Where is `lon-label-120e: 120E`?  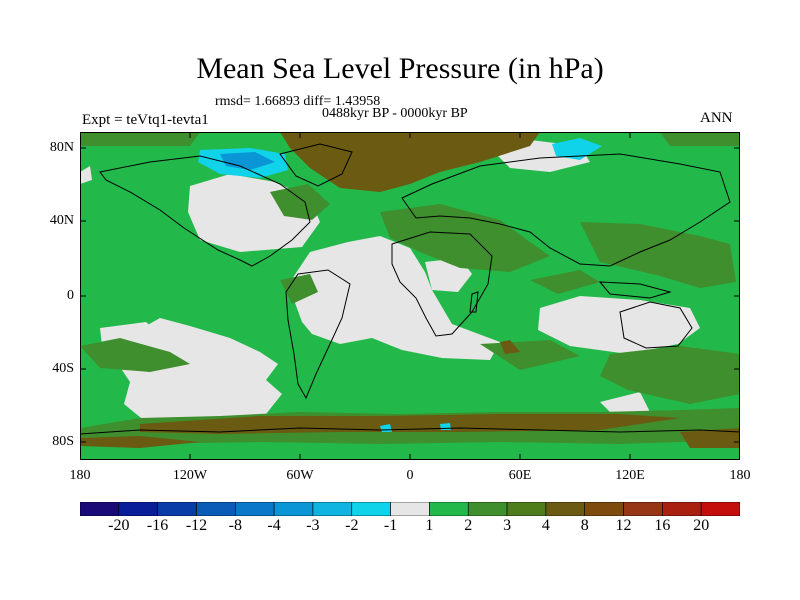
lon-label-120e: 120E is located at coordinates (630, 475).